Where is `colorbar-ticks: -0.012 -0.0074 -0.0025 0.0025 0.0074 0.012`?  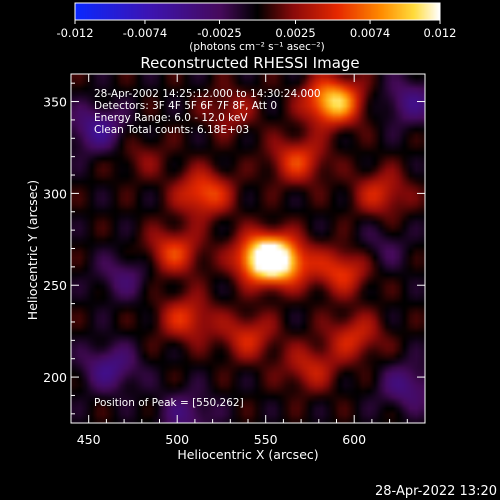 colorbar-ticks: -0.012 -0.0074 -0.0025 0.0025 0.0074 0.012 is located at coordinates (256, 30).